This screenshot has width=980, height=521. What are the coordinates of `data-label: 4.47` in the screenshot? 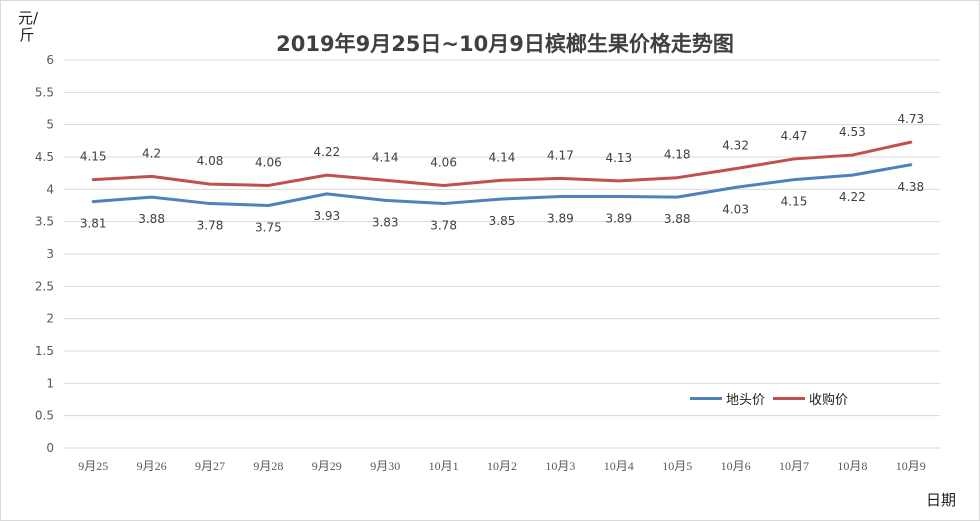 It's located at (794, 136).